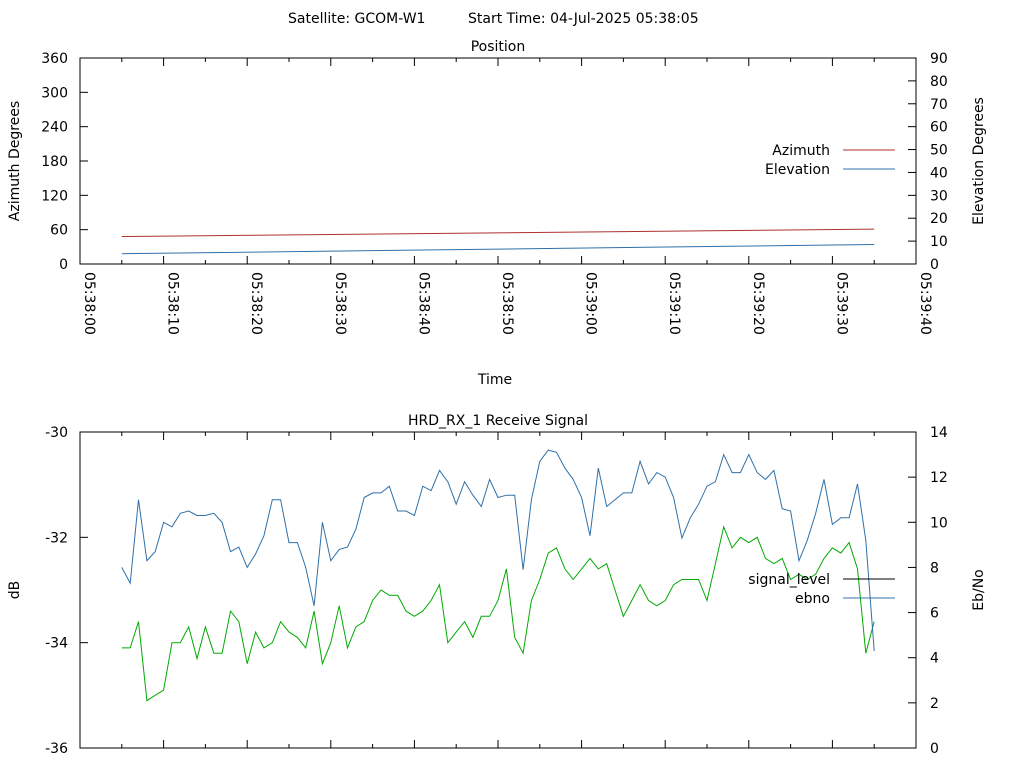 The height and width of the screenshot is (768, 1024). I want to click on y2-tick-label: 80, so click(939, 82).